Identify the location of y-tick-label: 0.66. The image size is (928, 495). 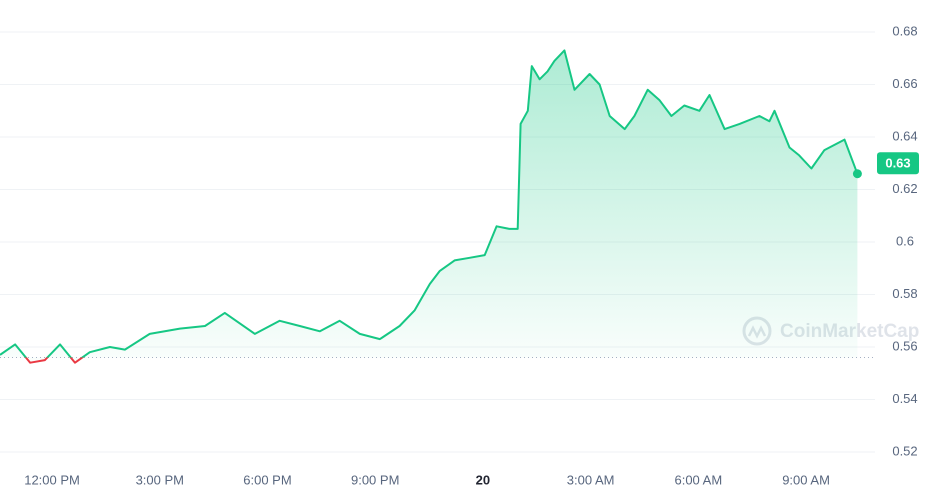
(904, 83).